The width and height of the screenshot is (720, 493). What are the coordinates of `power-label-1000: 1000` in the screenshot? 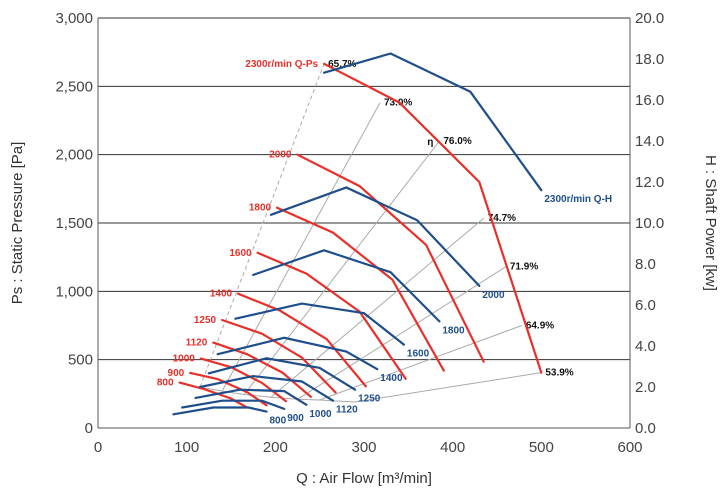 It's located at (320, 414).